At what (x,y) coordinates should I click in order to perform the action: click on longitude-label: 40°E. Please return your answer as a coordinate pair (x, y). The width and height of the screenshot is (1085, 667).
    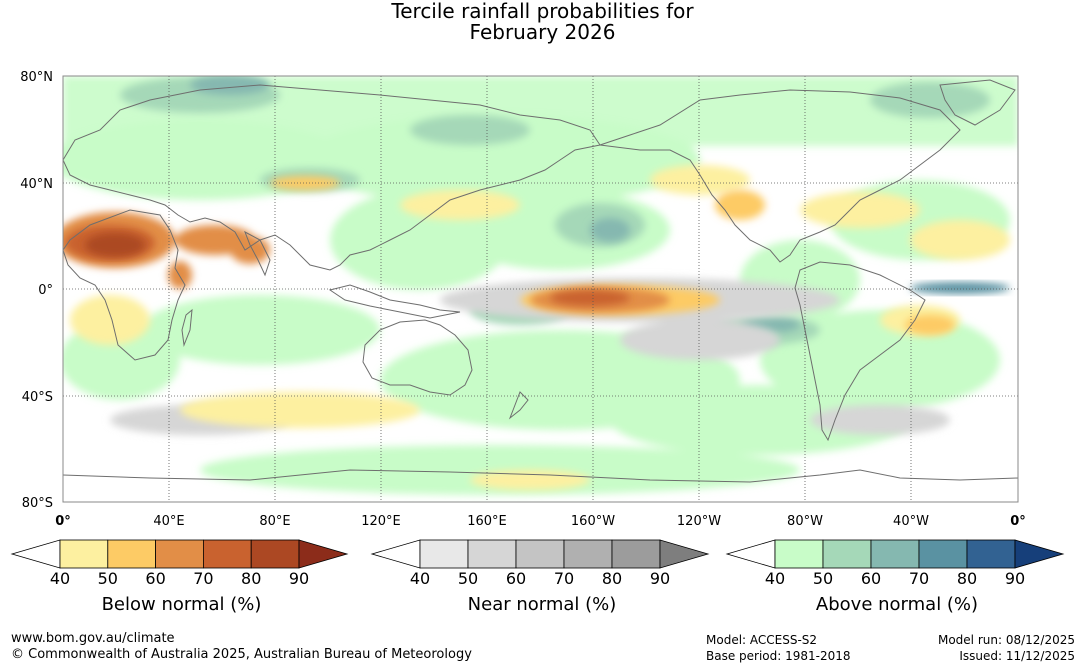
    Looking at the image, I should click on (168, 521).